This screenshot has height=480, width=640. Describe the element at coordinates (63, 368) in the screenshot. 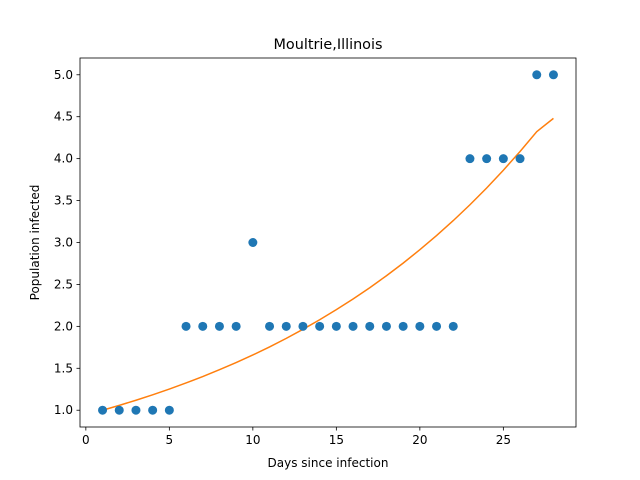

I see `y-tick-label: 1.5` at that location.